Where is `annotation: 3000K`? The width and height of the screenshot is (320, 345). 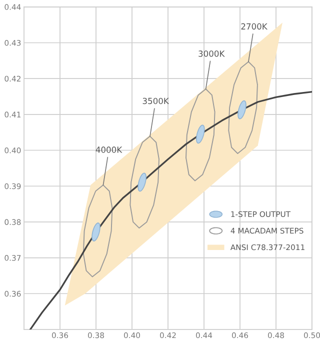 annotation: 3000K is located at coordinates (211, 53).